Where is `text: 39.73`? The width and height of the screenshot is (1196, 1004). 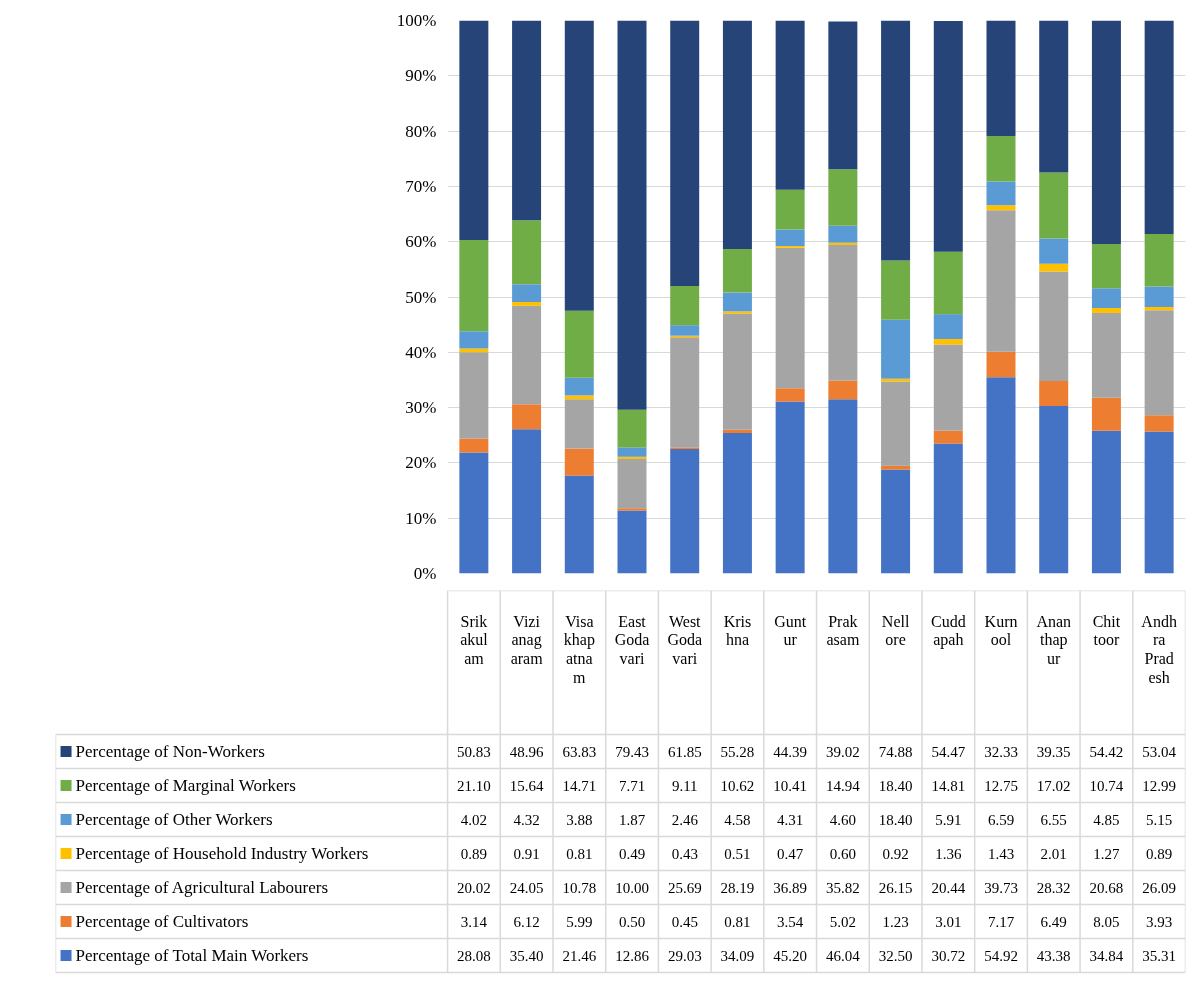 text: 39.73 is located at coordinates (1001, 887).